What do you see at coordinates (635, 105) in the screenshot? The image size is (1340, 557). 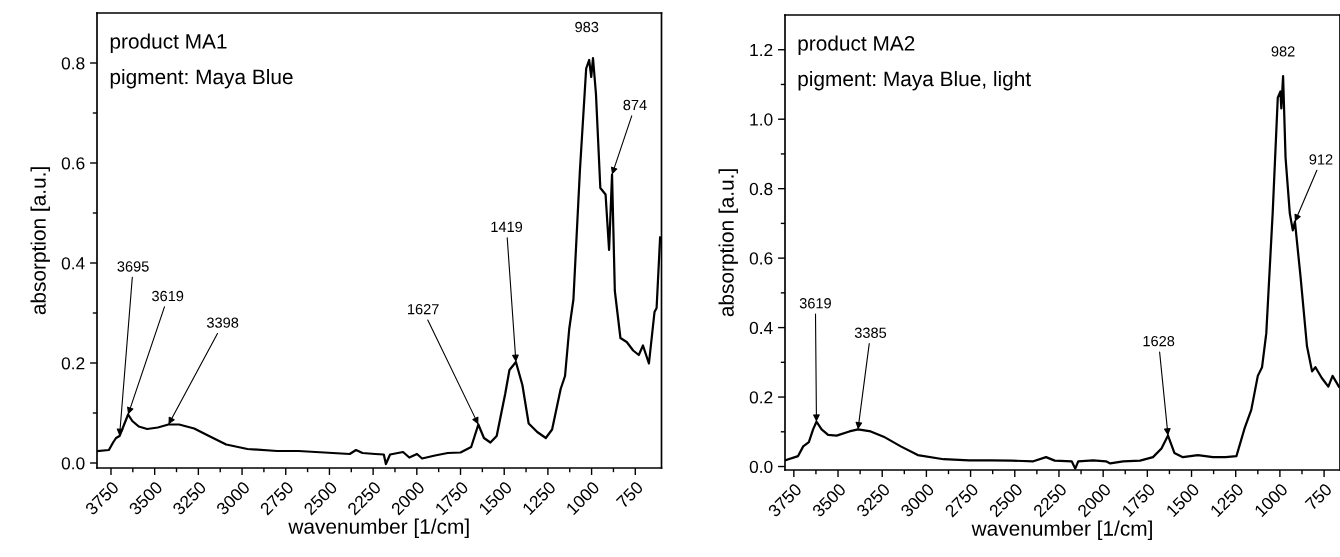 I see `annotation: 874` at bounding box center [635, 105].